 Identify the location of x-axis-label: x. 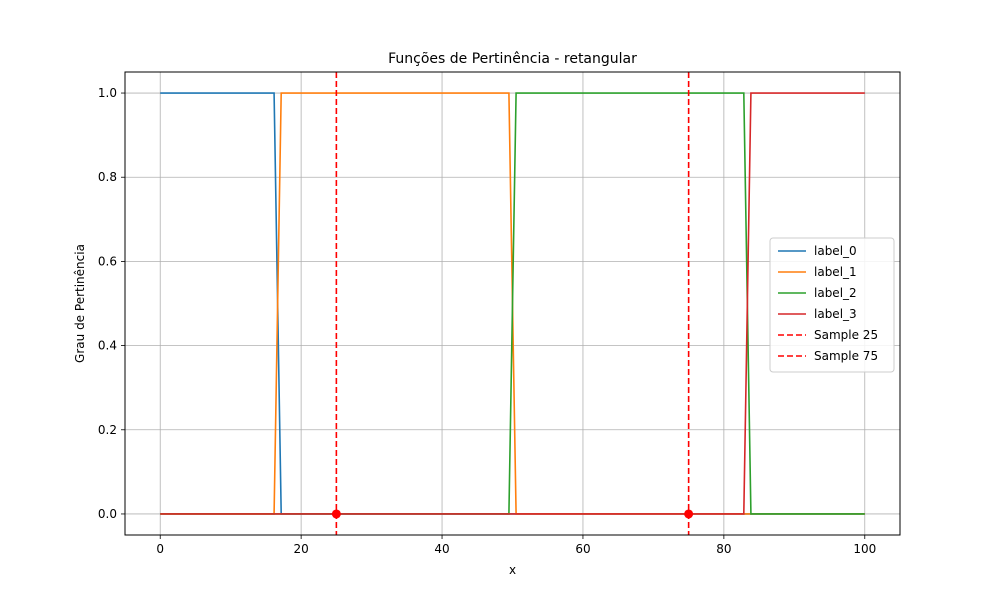
(512, 570).